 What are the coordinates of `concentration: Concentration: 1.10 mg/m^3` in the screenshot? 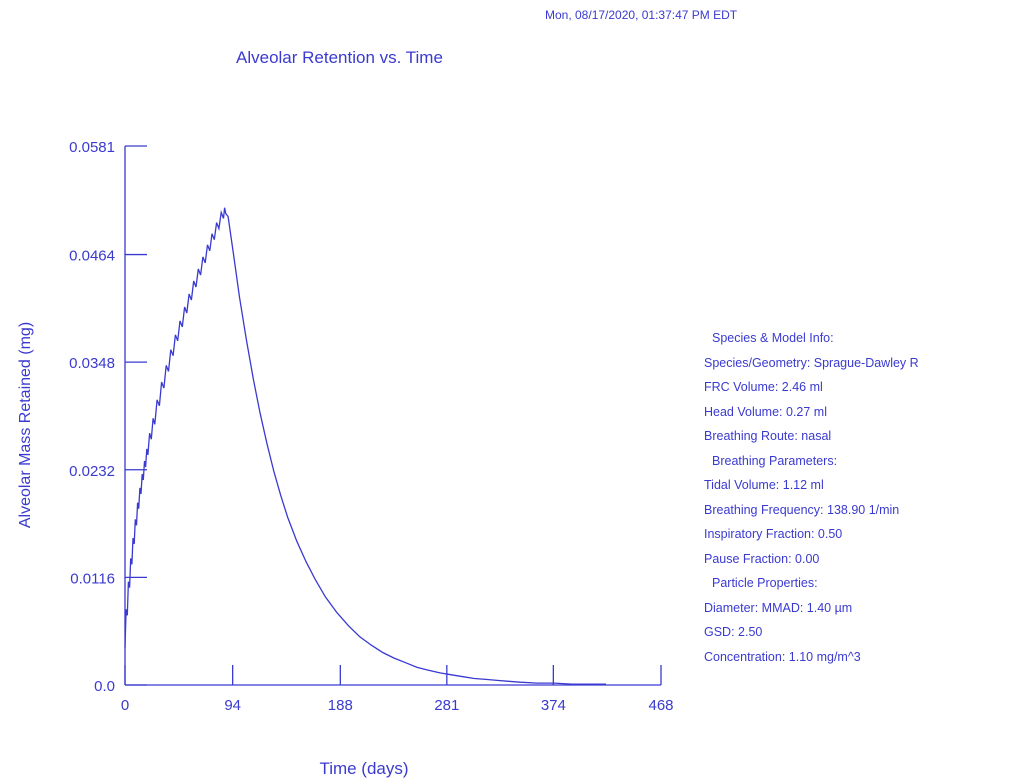 It's located at (782, 656).